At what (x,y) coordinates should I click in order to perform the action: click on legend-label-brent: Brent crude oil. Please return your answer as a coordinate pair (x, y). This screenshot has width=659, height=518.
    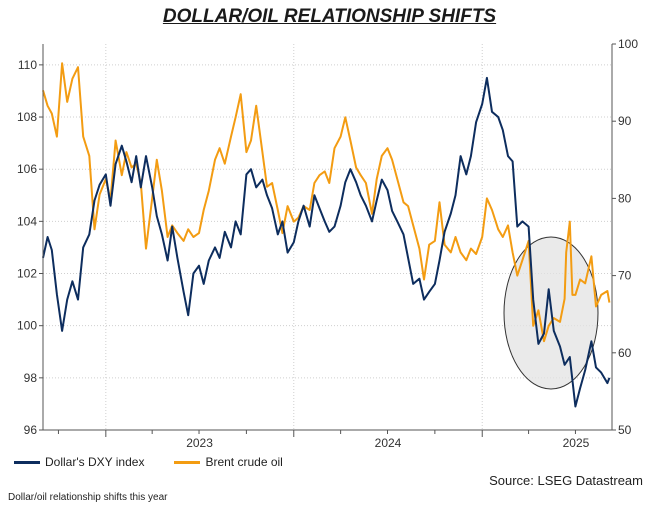
    Looking at the image, I should click on (244, 462).